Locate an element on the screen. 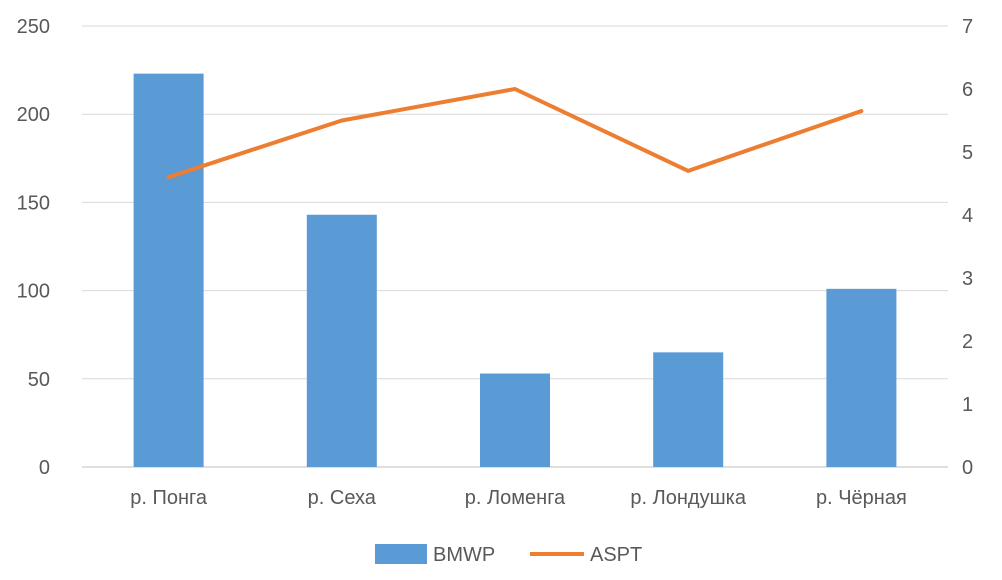 The width and height of the screenshot is (1002, 580). legend: BMWP ASPT is located at coordinates (508, 555).